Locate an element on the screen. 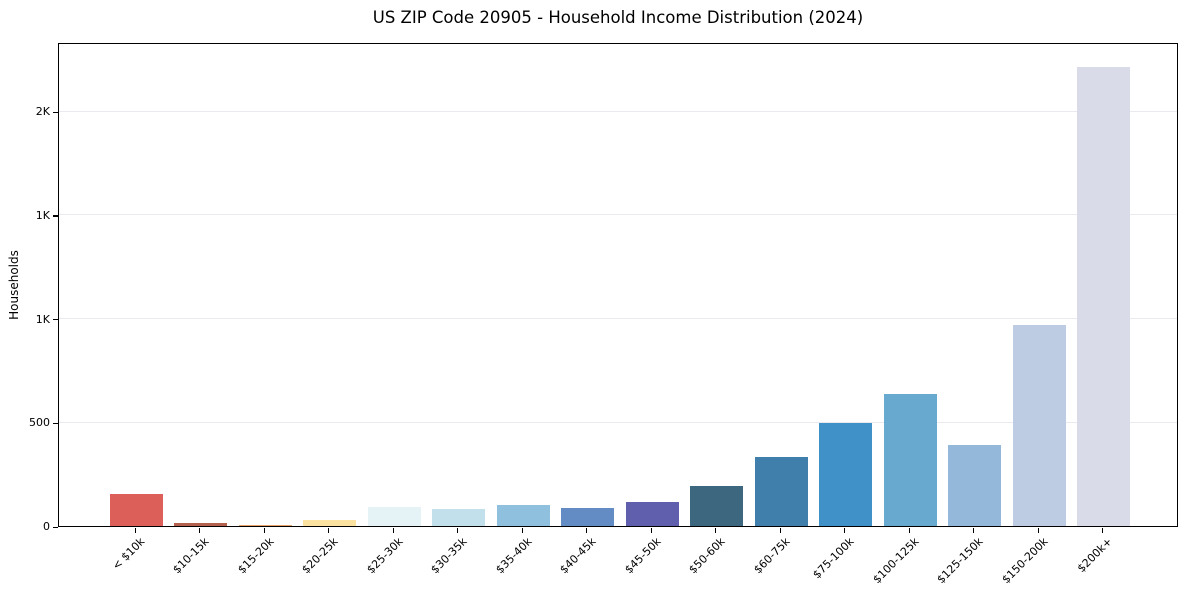 This screenshot has width=1189, height=590. x-tick-label: $45-50k is located at coordinates (642, 556).